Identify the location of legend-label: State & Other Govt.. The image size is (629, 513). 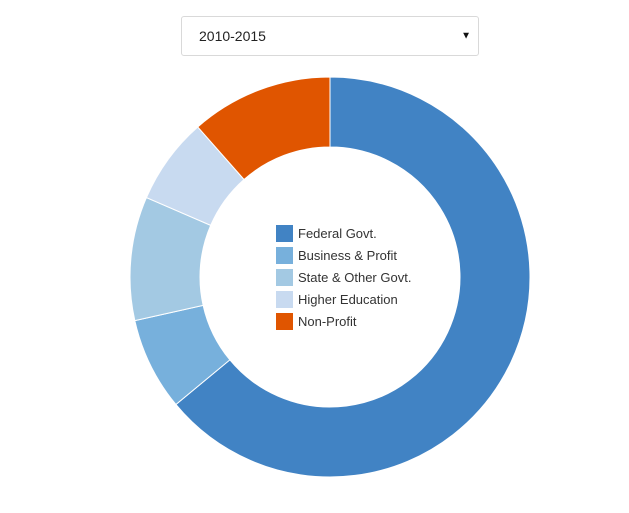
(355, 277).